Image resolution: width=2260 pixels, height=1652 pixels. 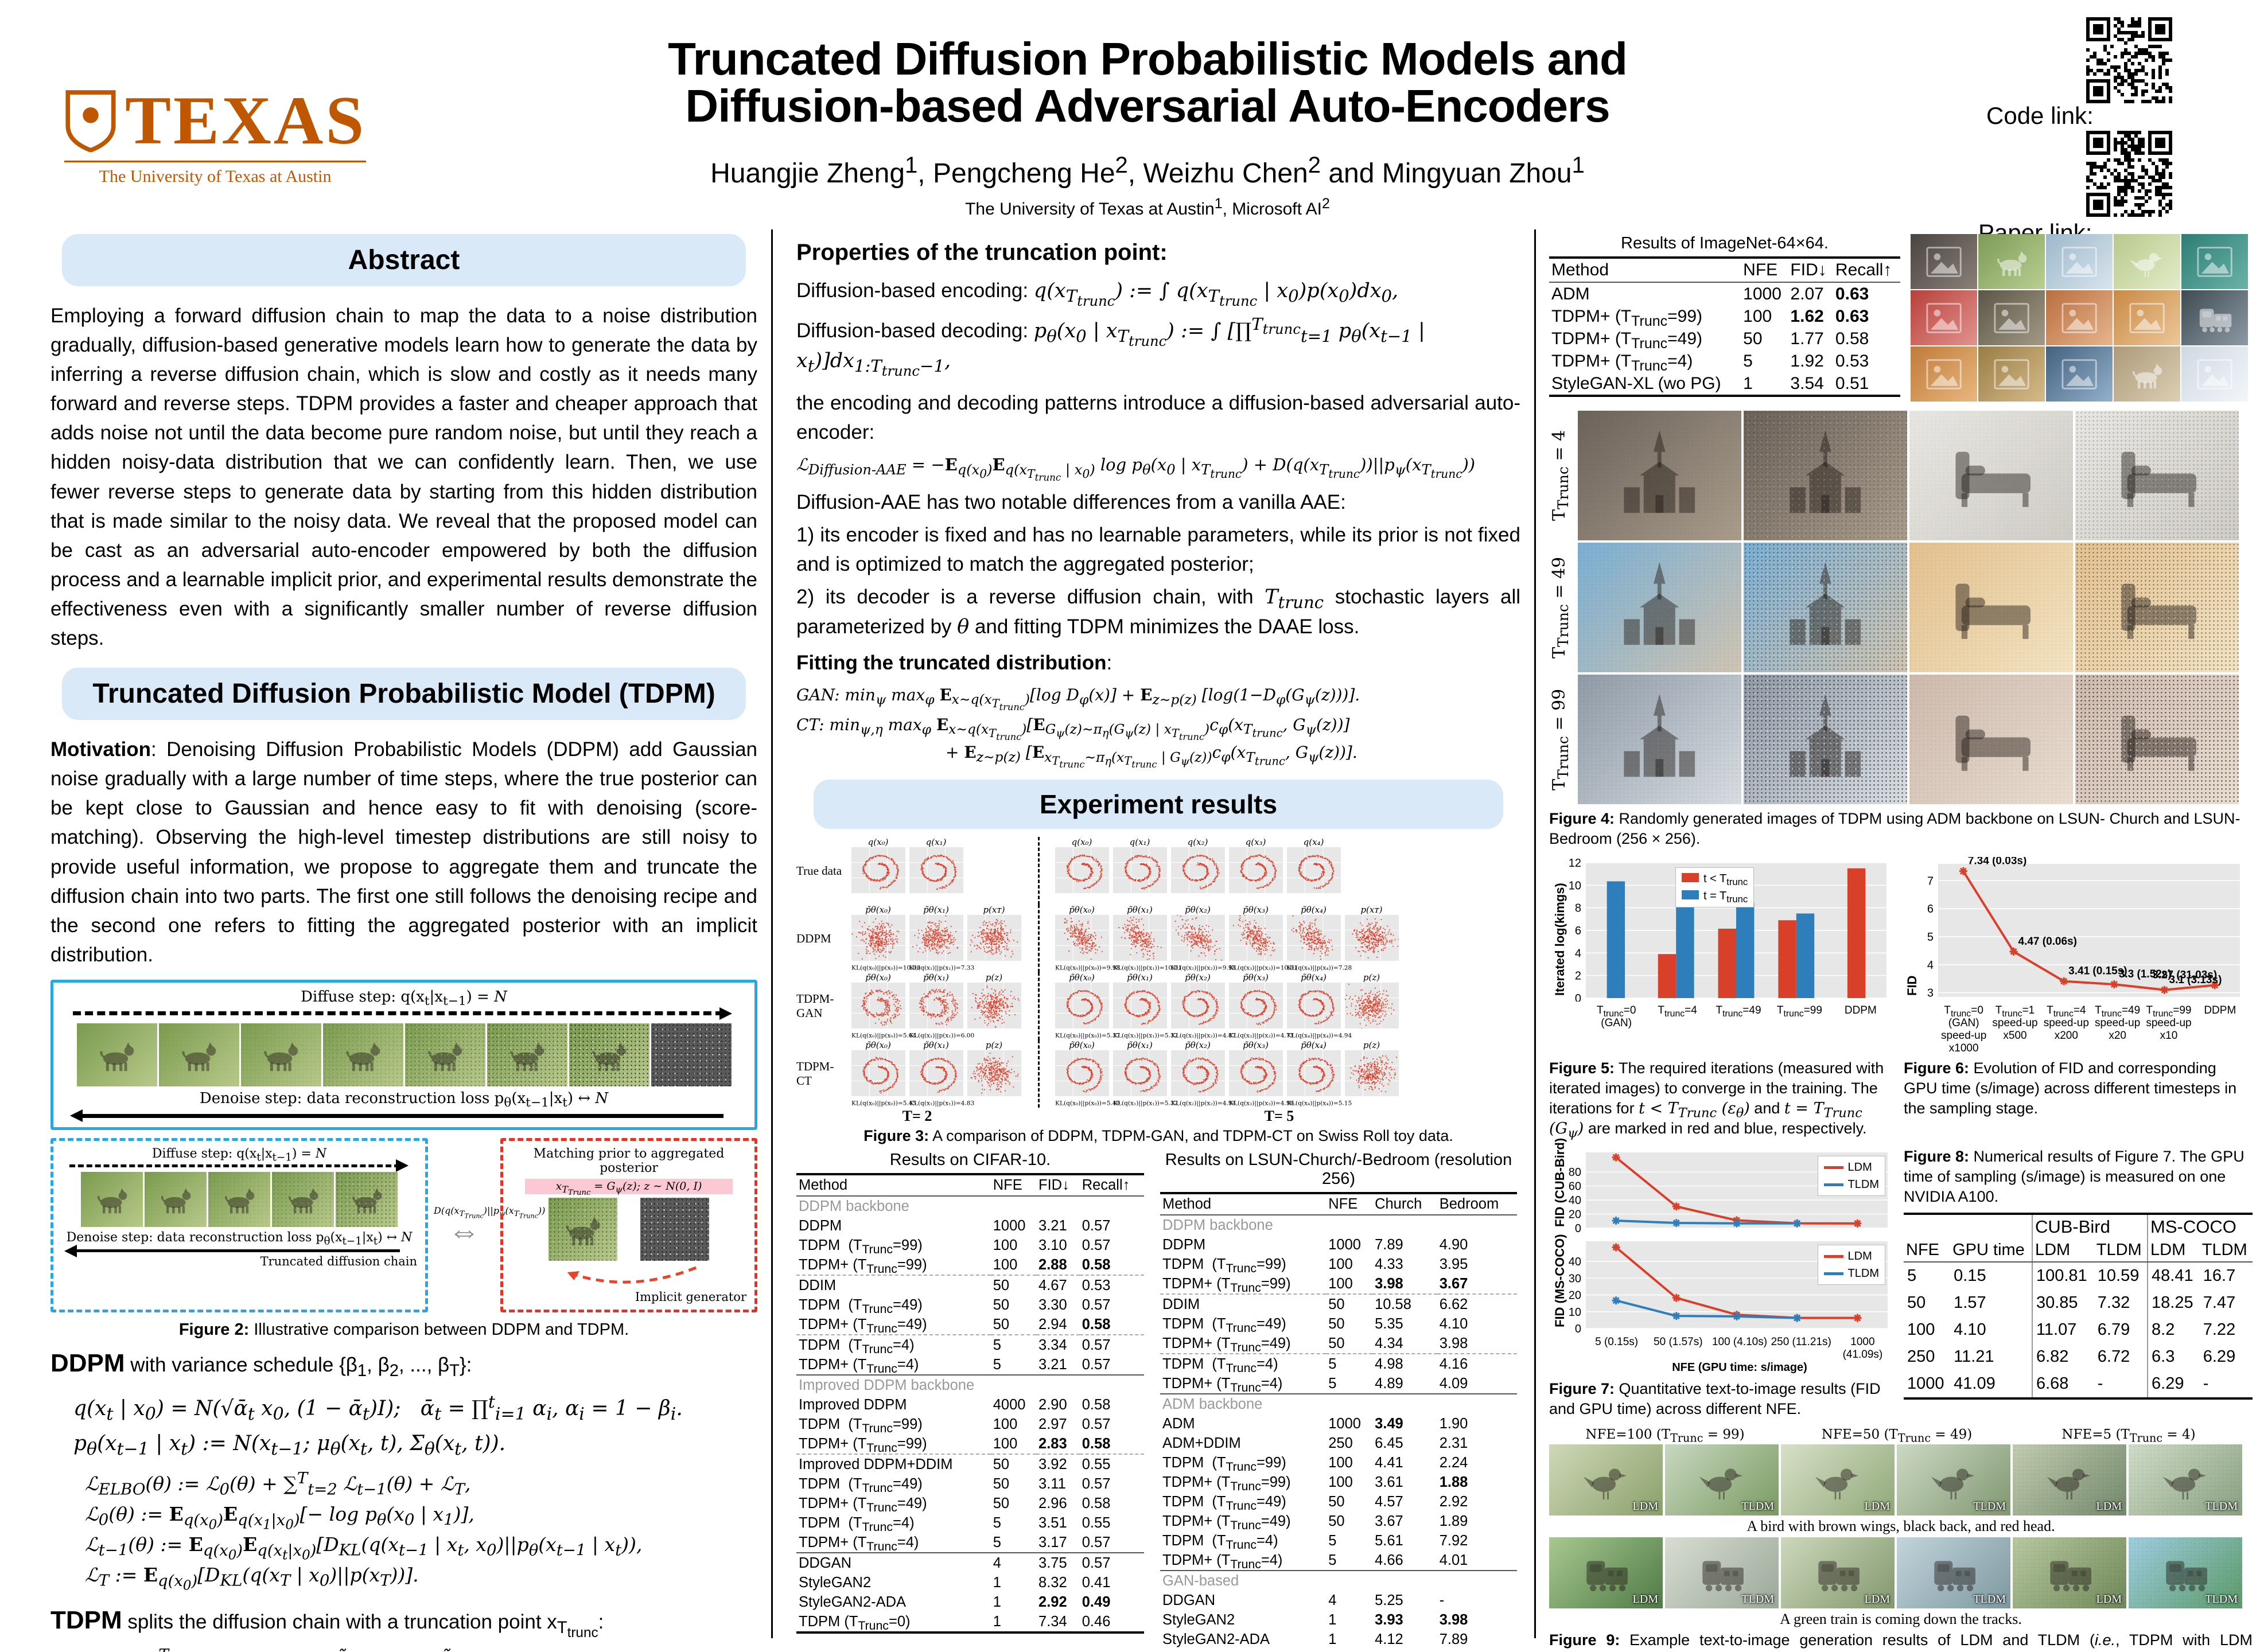 What do you see at coordinates (1058, 1464) in the screenshot?
I see `table-cell: 3.92` at bounding box center [1058, 1464].